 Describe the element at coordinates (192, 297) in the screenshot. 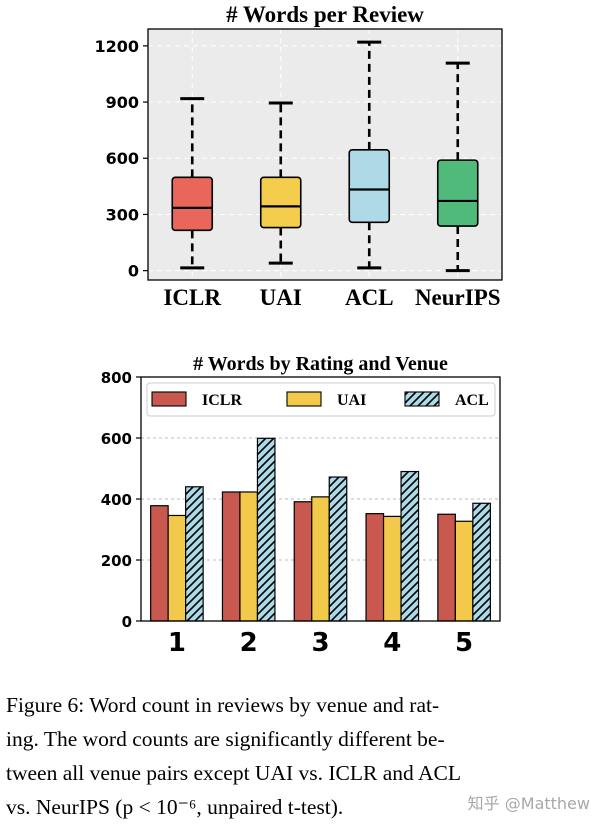

I see `x-tick-label: ICLR` at that location.